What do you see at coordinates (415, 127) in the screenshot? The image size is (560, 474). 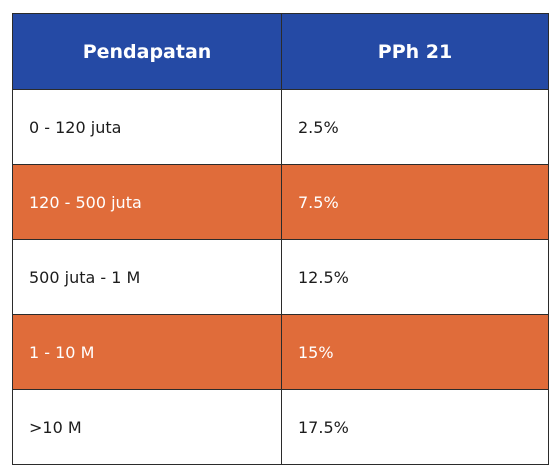 I see `rate-cell: 2.5%` at bounding box center [415, 127].